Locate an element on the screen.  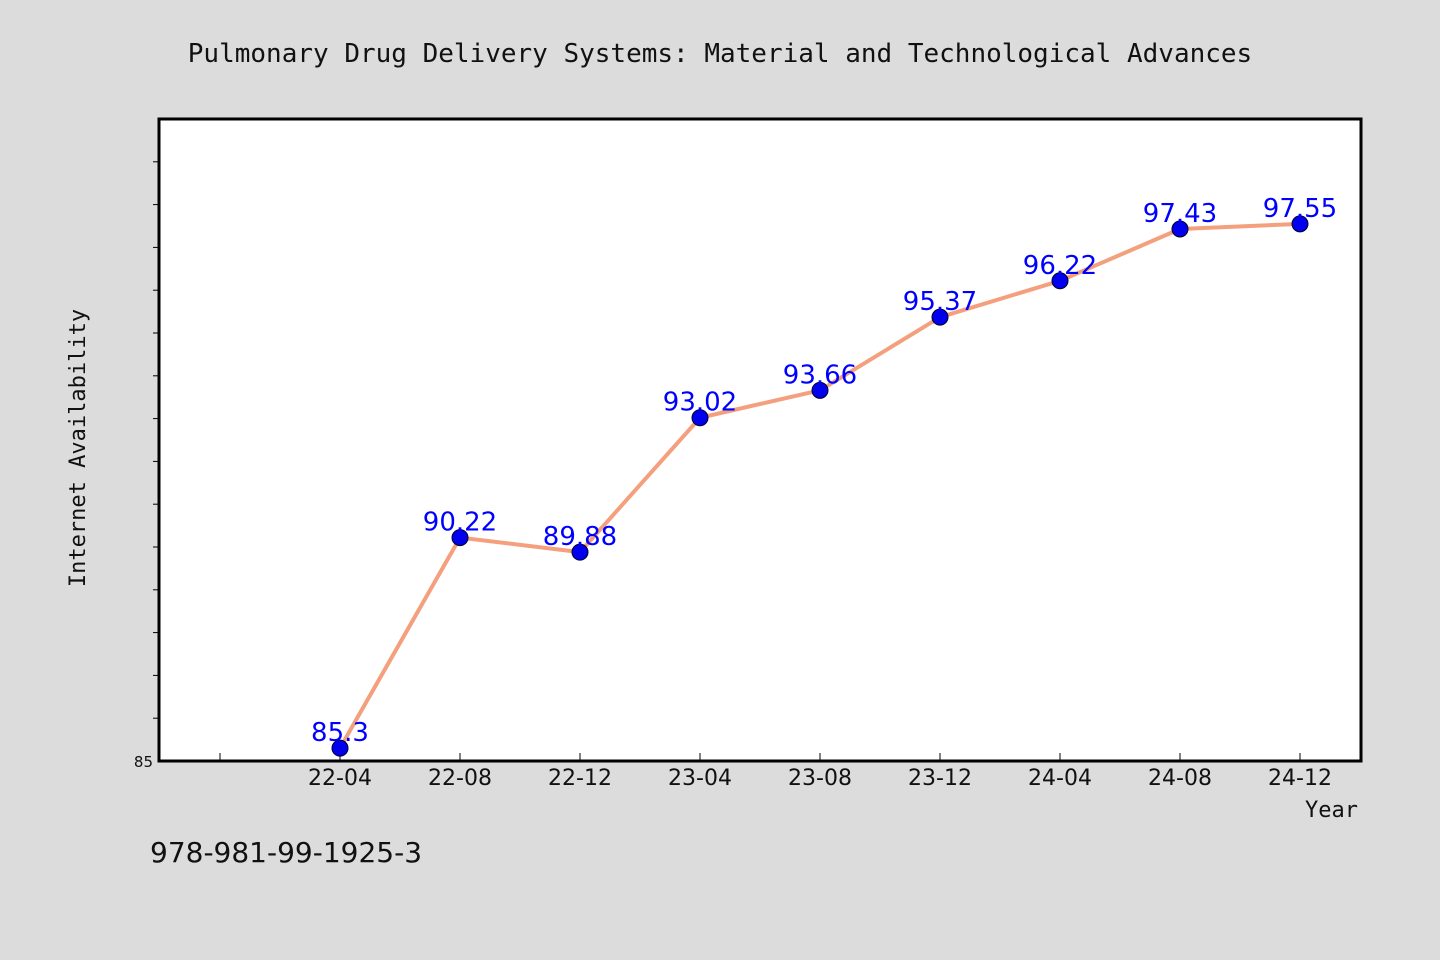
data-value-label: 93.66 is located at coordinates (820, 375).